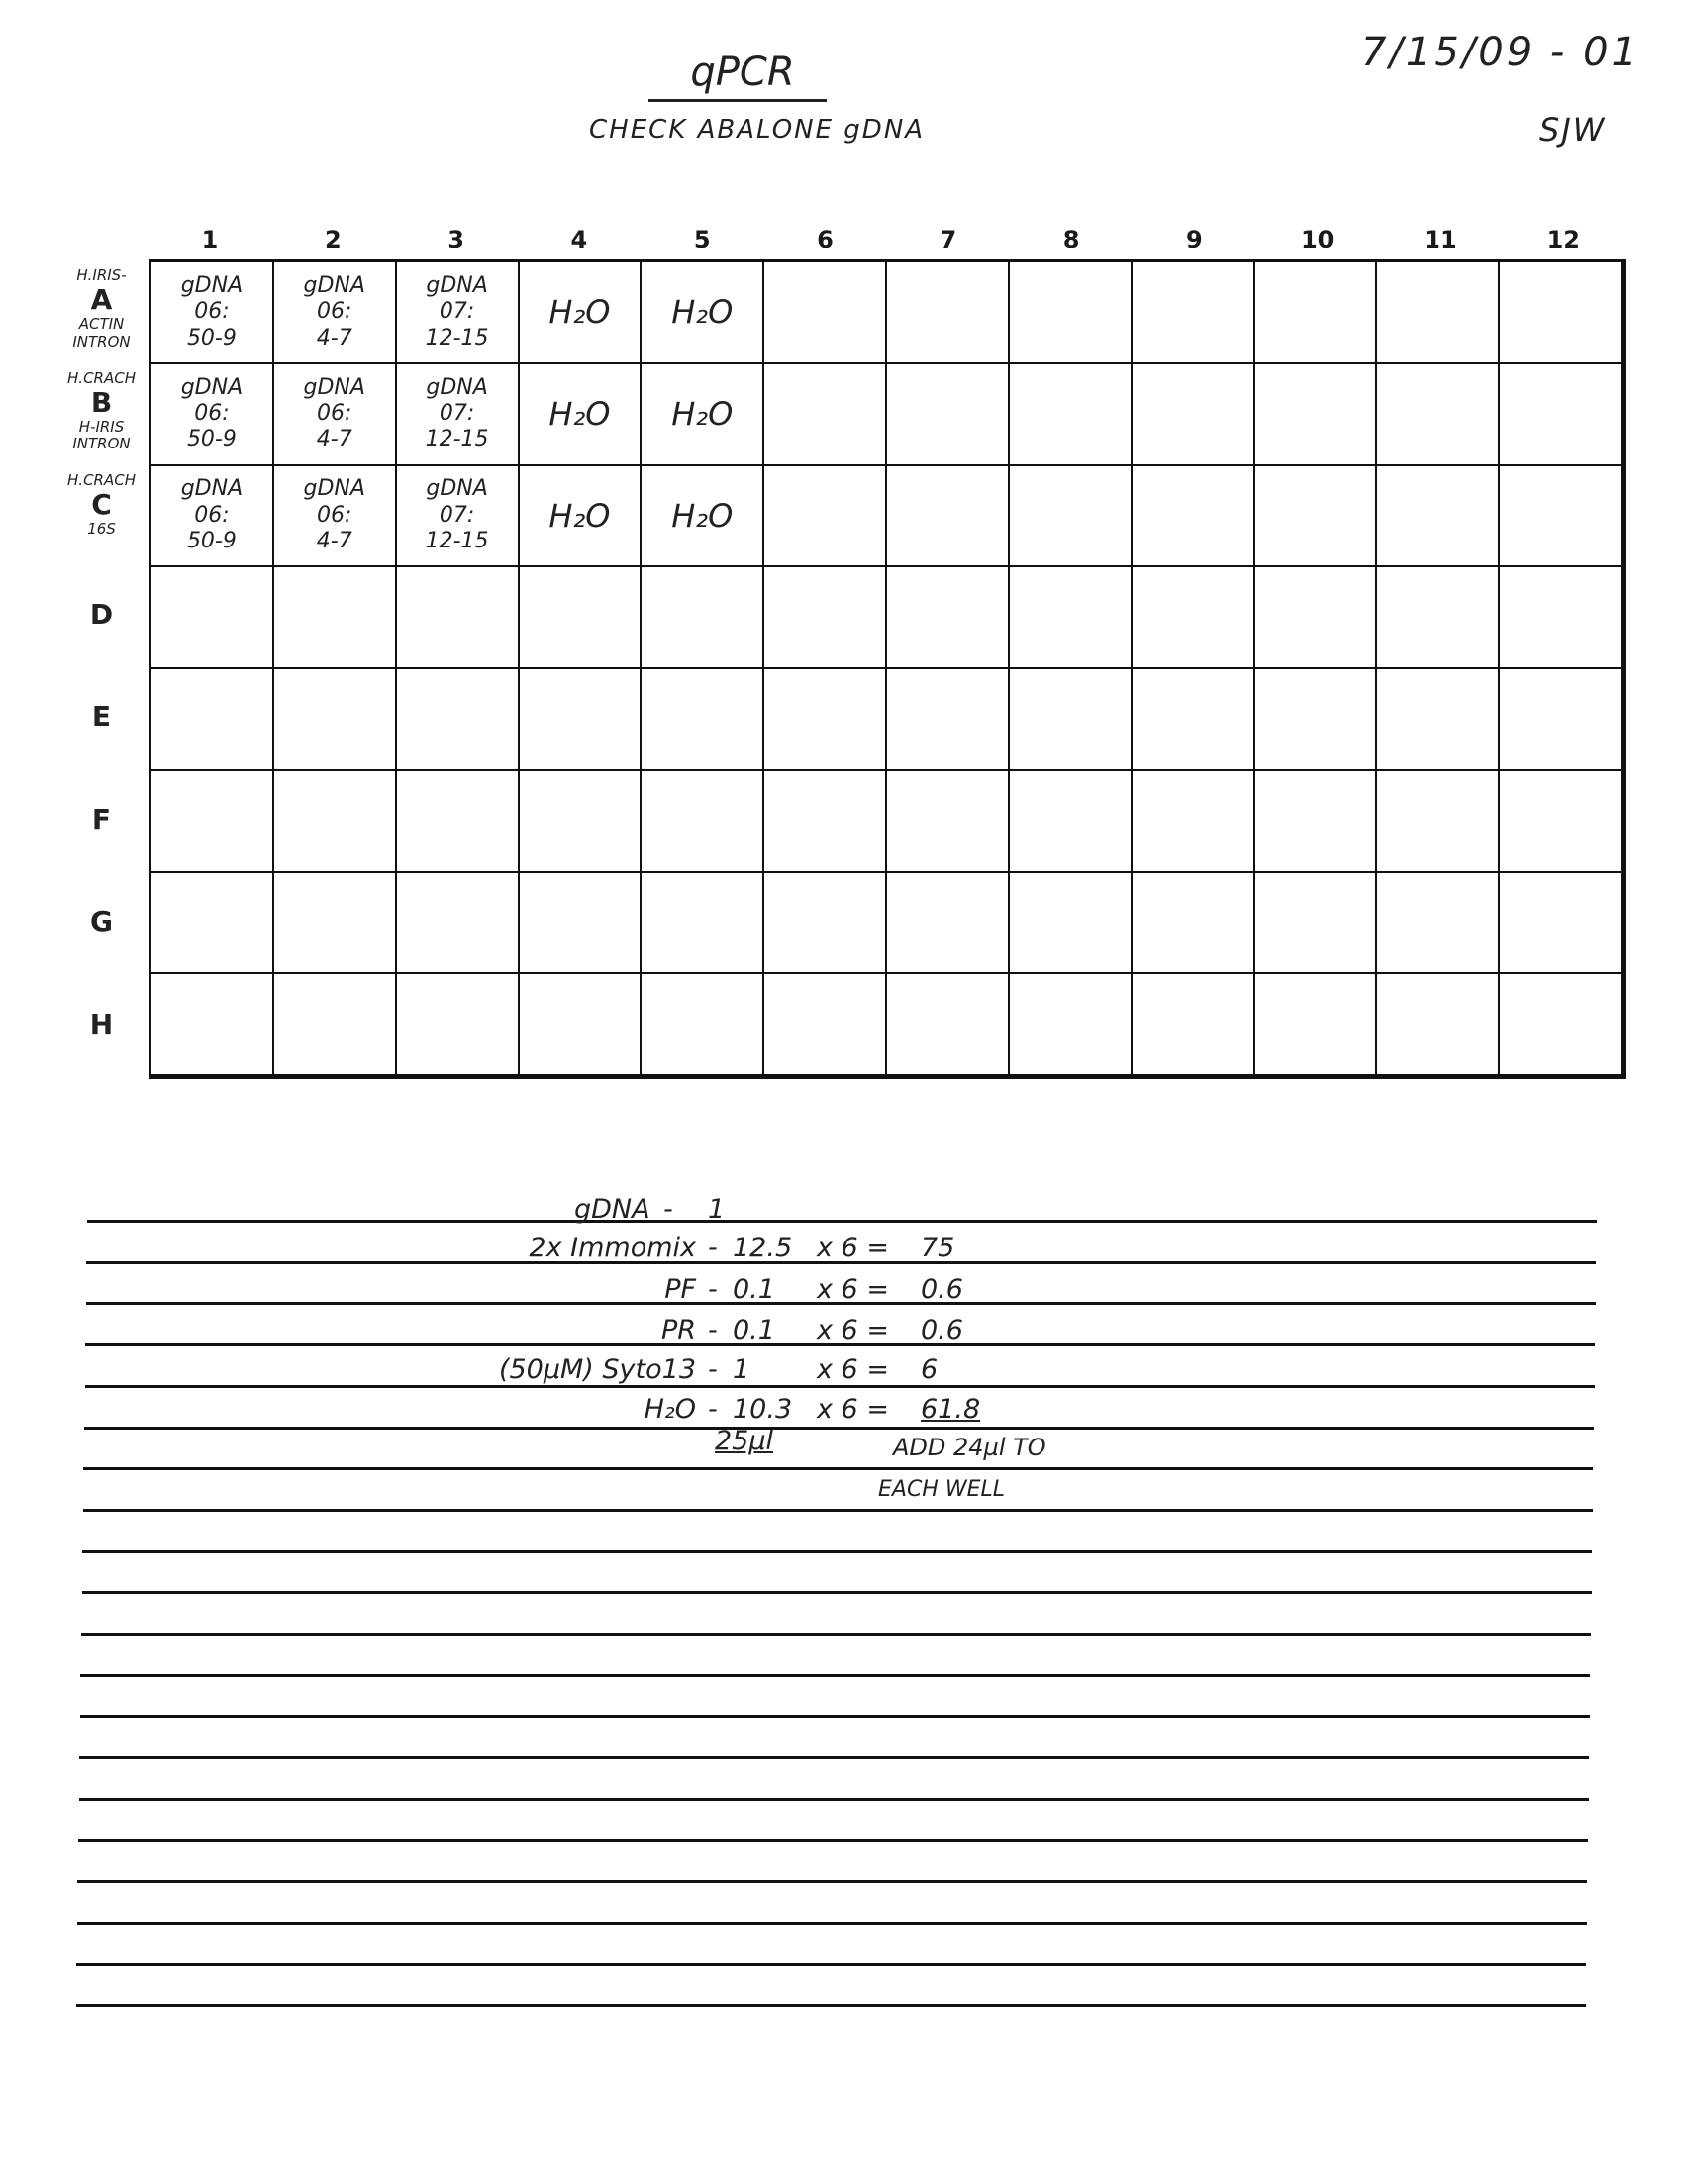 This screenshot has height=2184, width=1686. What do you see at coordinates (1317, 239) in the screenshot?
I see `column-number: 10` at bounding box center [1317, 239].